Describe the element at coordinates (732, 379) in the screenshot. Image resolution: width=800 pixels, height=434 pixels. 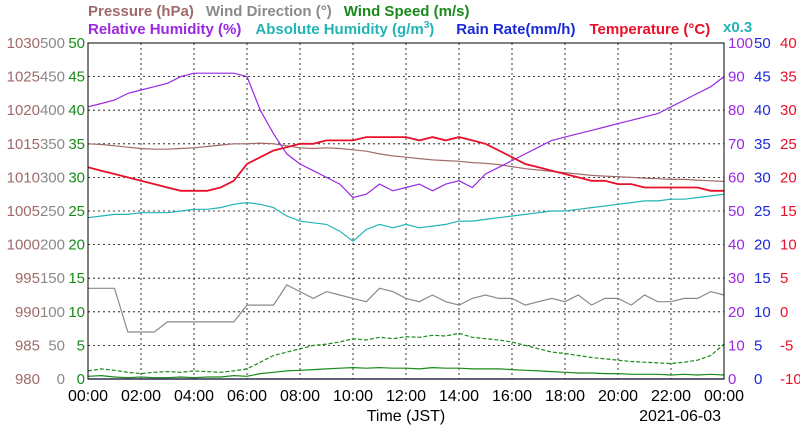
I see `relative_humidity-tick-label: 0` at that location.